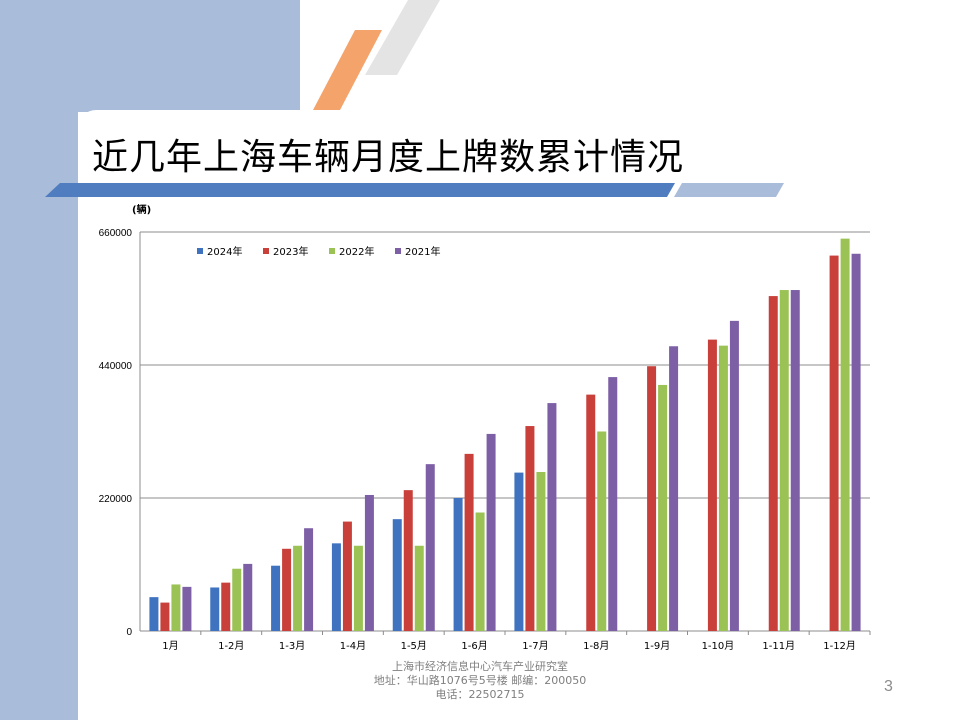 Image resolution: width=960 pixels, height=720 pixels. I want to click on title-underline-bar, so click(414, 190).